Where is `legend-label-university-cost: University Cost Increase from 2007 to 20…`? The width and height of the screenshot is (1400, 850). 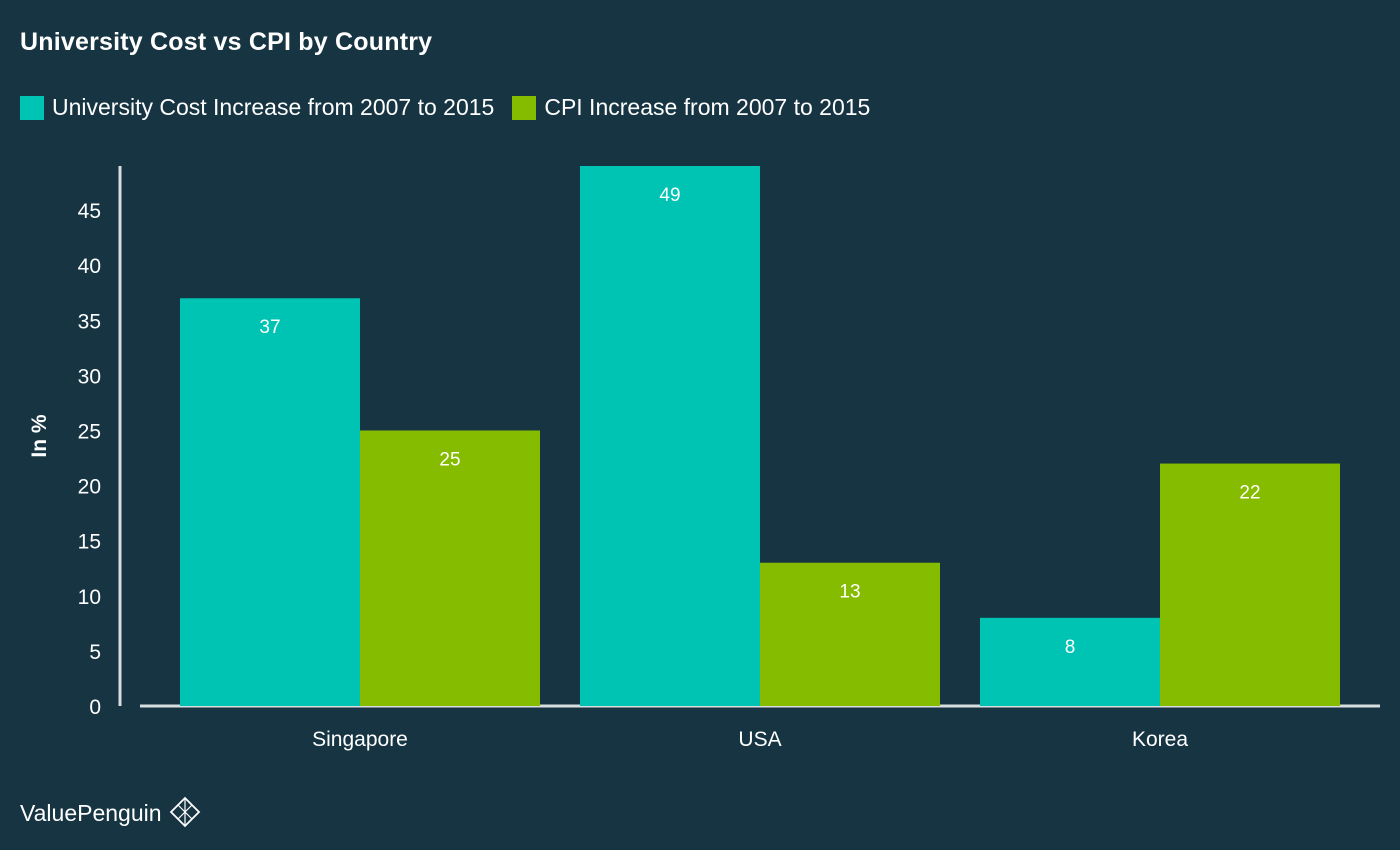 legend-label-university-cost: University Cost Increase from 2007 to 20… is located at coordinates (273, 107).